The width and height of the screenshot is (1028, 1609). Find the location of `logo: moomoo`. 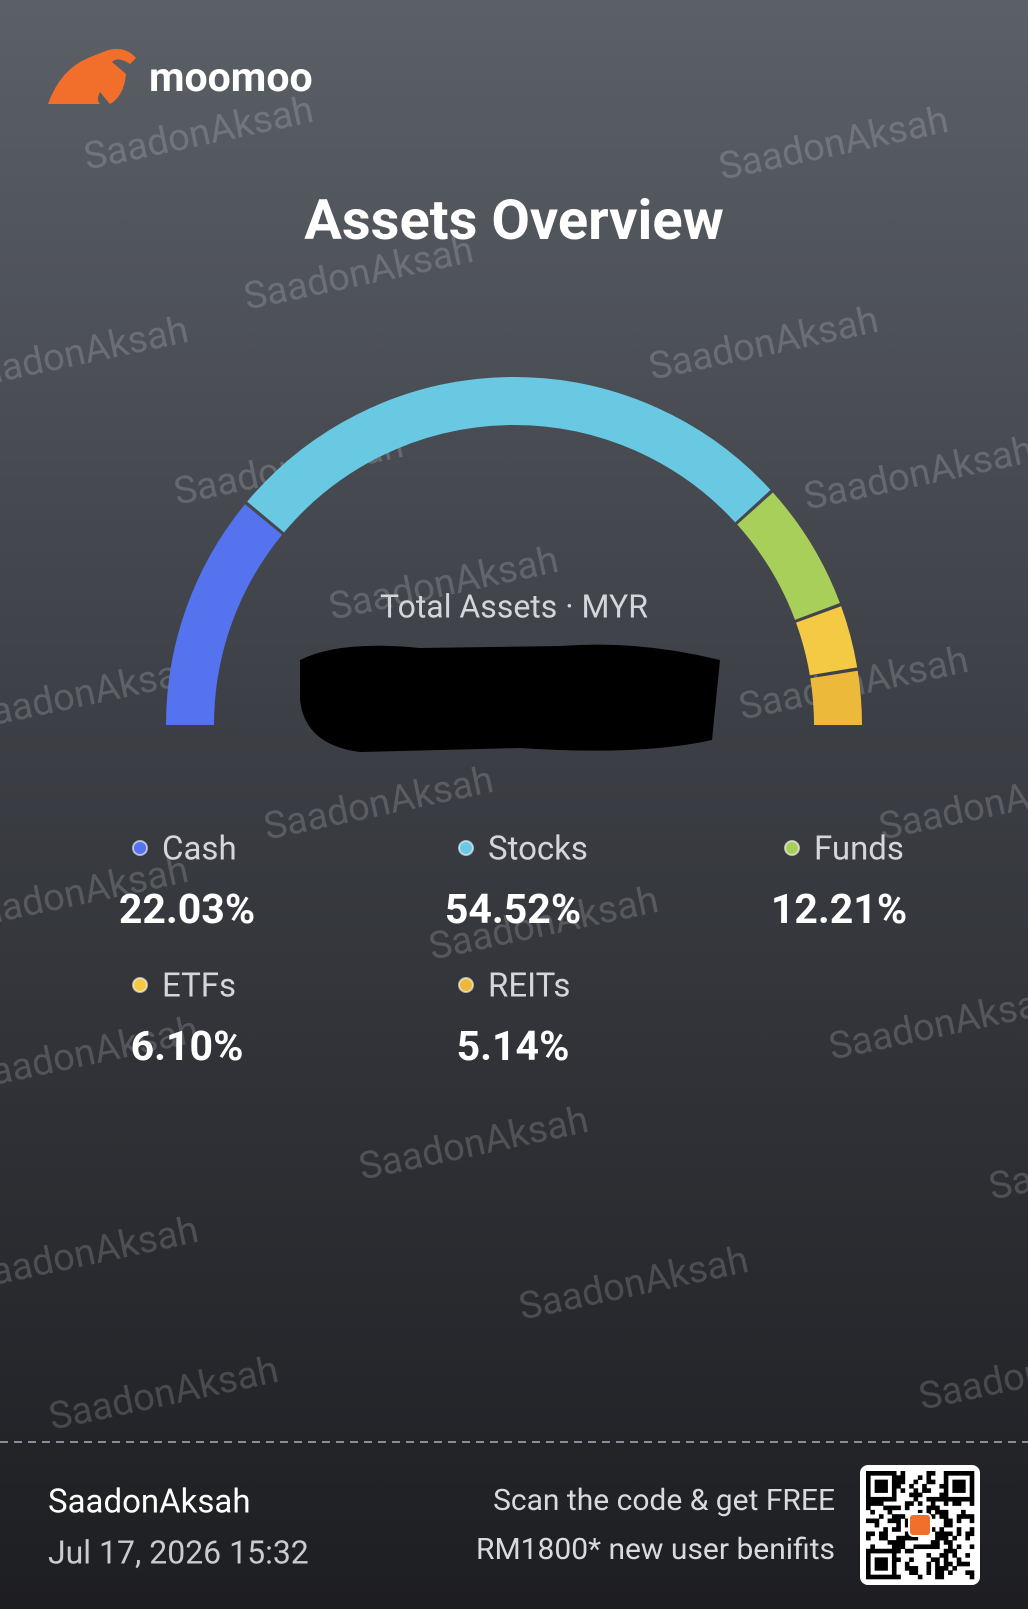

logo: moomoo is located at coordinates (180, 76).